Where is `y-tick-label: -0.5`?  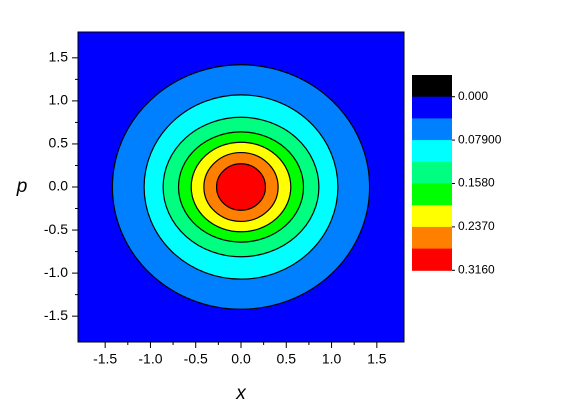 y-tick-label: -0.5 is located at coordinates (56, 229).